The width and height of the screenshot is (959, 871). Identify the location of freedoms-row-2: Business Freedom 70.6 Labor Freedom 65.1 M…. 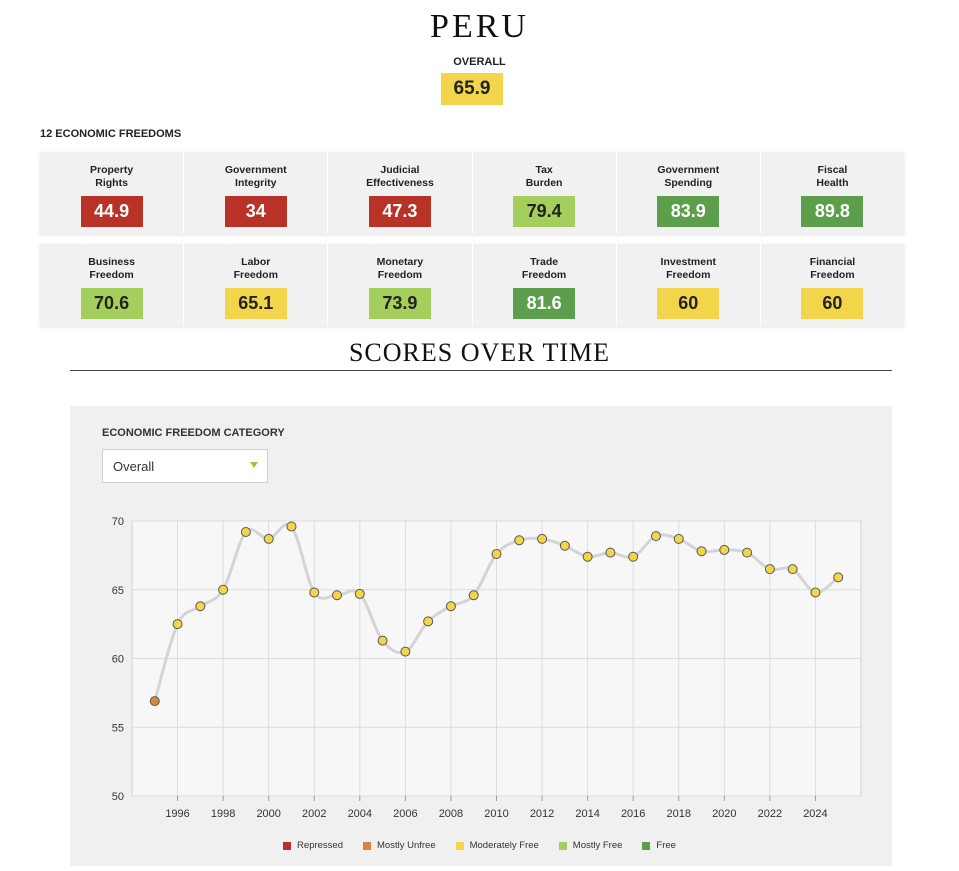
(472, 285).